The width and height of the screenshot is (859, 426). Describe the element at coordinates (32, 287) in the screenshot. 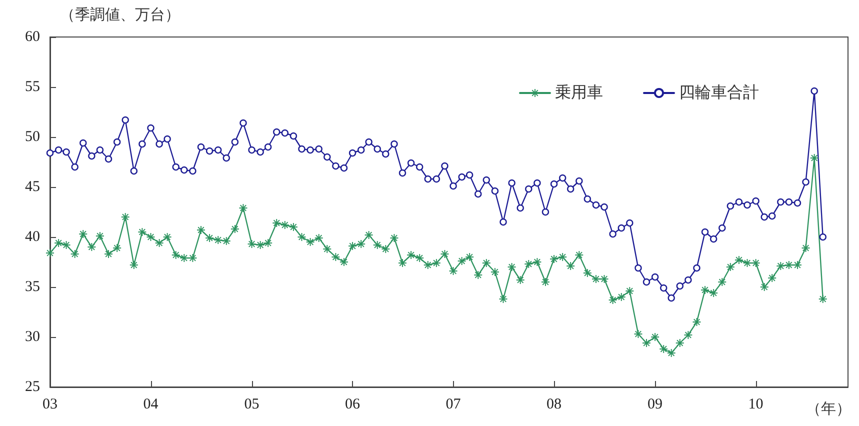

I see `y-tick-label: 35` at that location.